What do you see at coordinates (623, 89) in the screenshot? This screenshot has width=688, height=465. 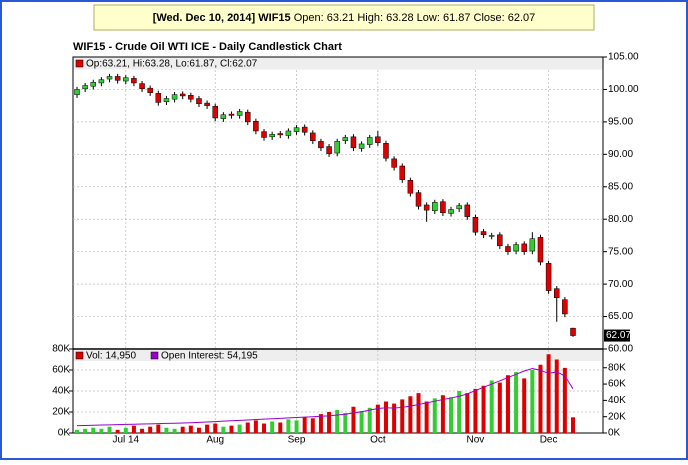 I see `y-tick-label: 100.00` at bounding box center [623, 89].